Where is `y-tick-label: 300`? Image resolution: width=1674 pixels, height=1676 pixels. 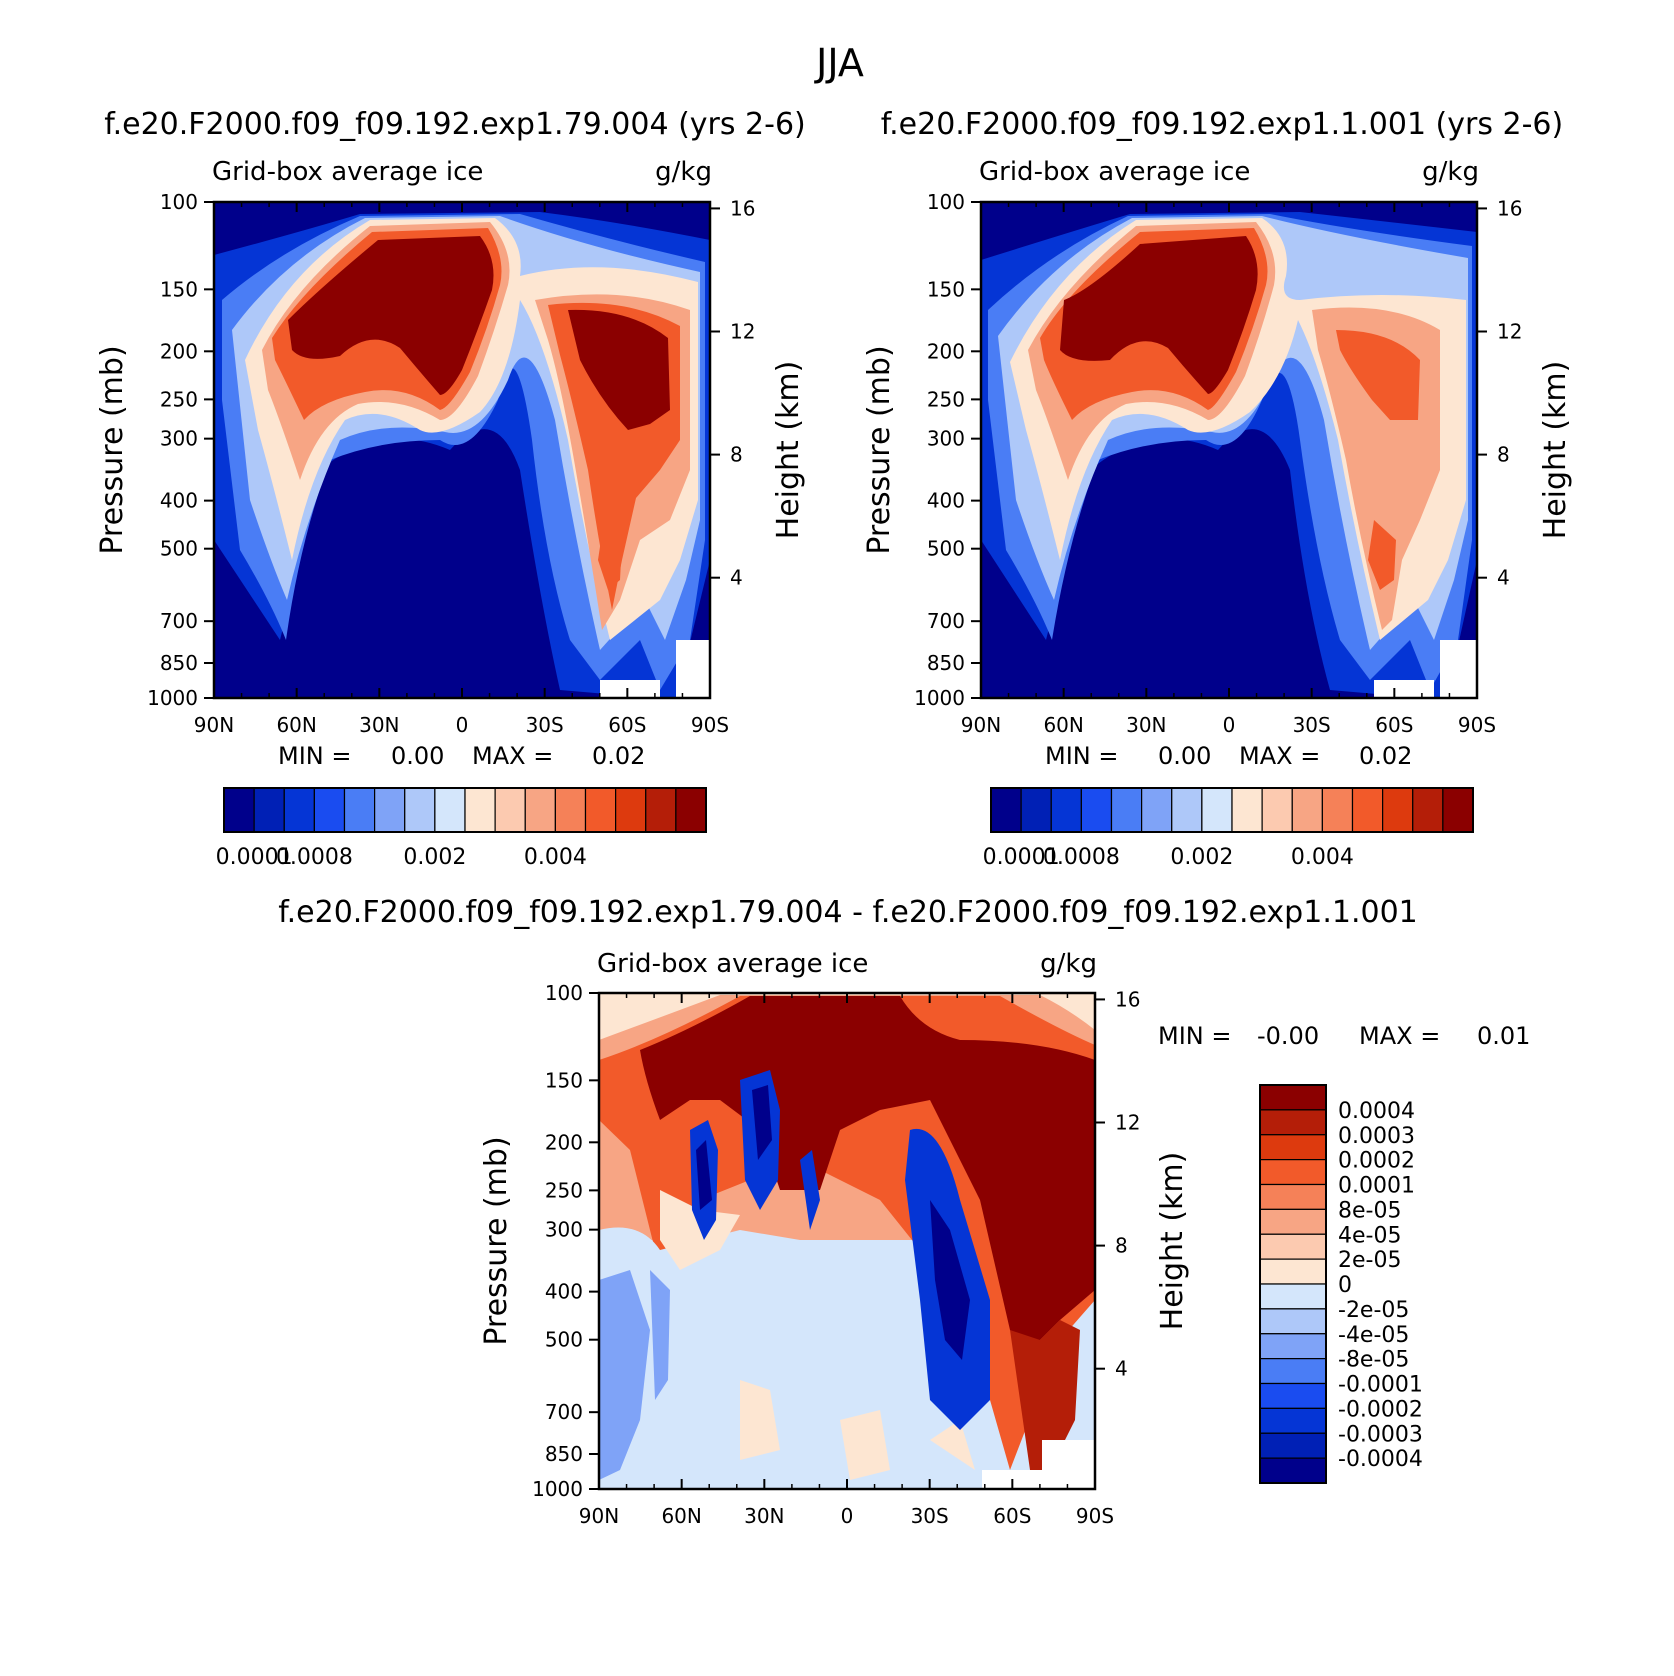 y-tick-label: 300 is located at coordinates (946, 439).